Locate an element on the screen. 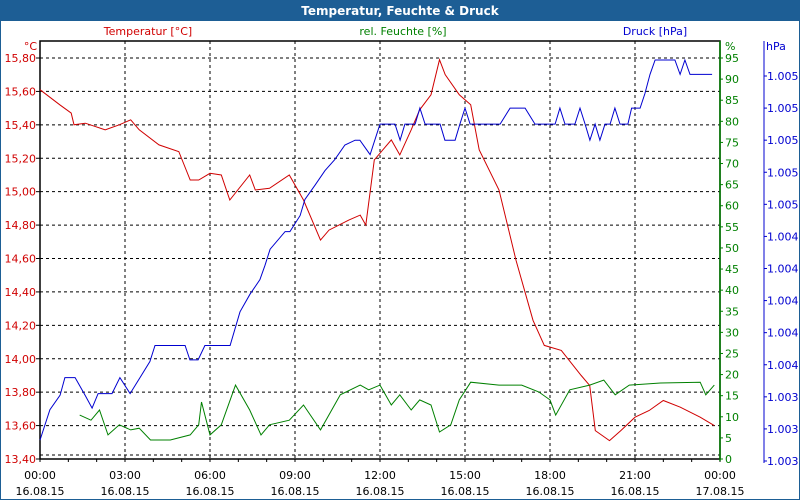 This screenshot has width=800, height=500. x-tick-label-time: 09:00 is located at coordinates (295, 475).